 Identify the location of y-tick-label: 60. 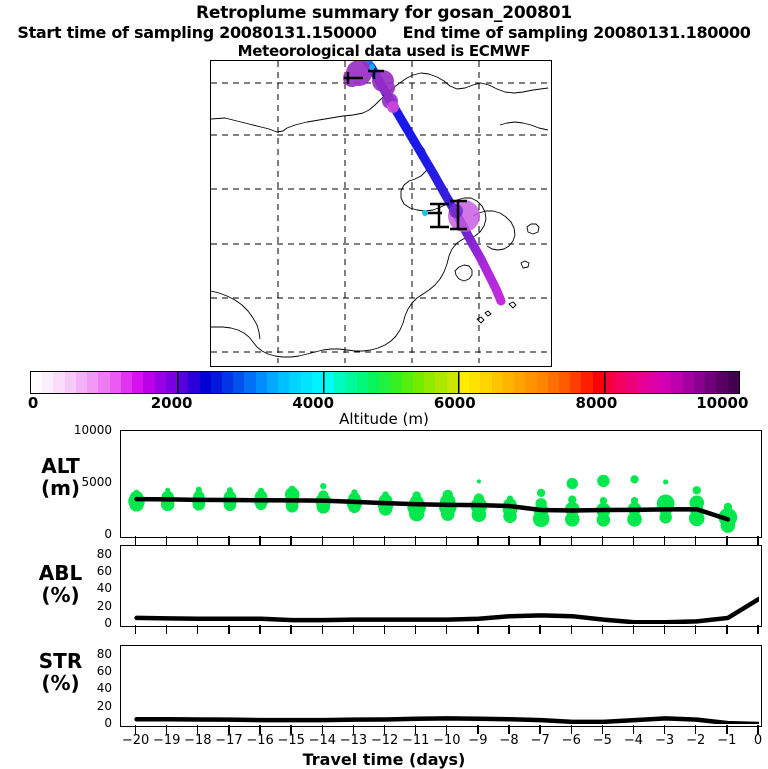
(104, 671).